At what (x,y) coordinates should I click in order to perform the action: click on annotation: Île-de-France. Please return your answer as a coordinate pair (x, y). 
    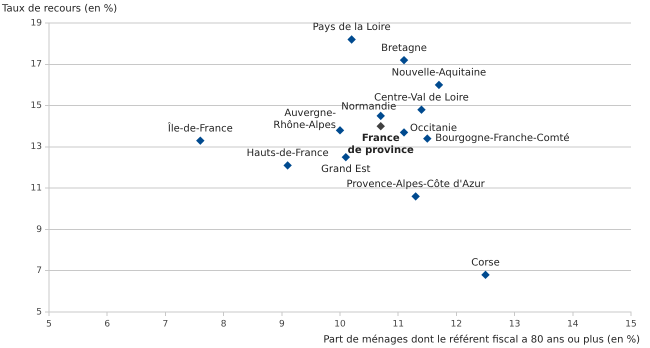
    Looking at the image, I should click on (200, 127).